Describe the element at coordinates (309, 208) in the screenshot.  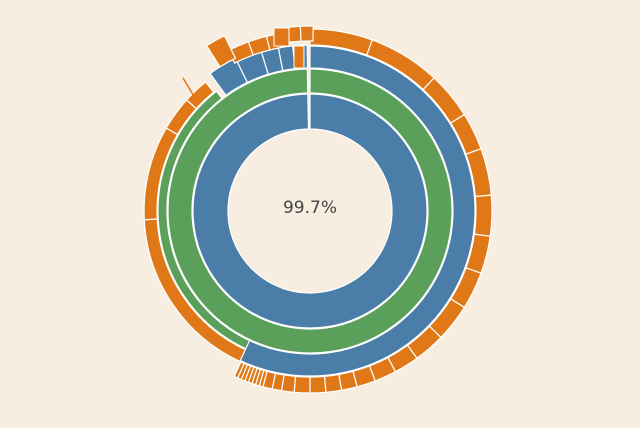
I see `center-percentage-label: 99.7%` at that location.